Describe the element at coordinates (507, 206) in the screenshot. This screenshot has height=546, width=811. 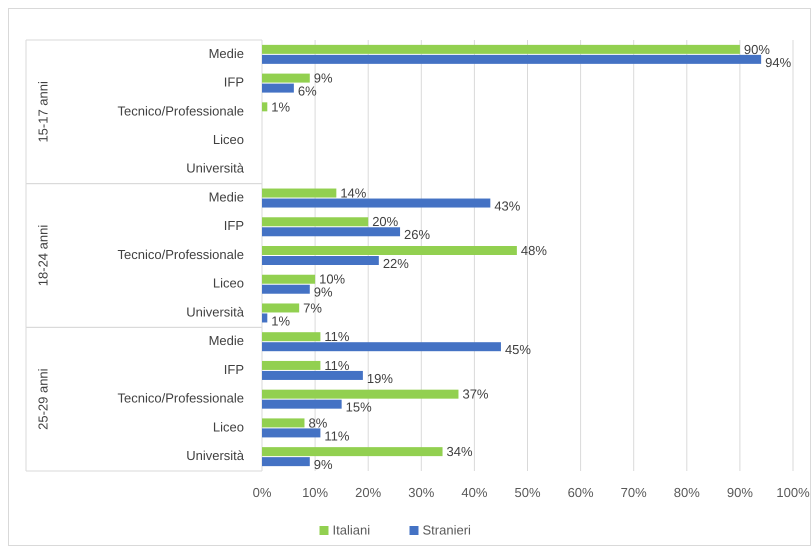
I see `data-label: 43%` at that location.